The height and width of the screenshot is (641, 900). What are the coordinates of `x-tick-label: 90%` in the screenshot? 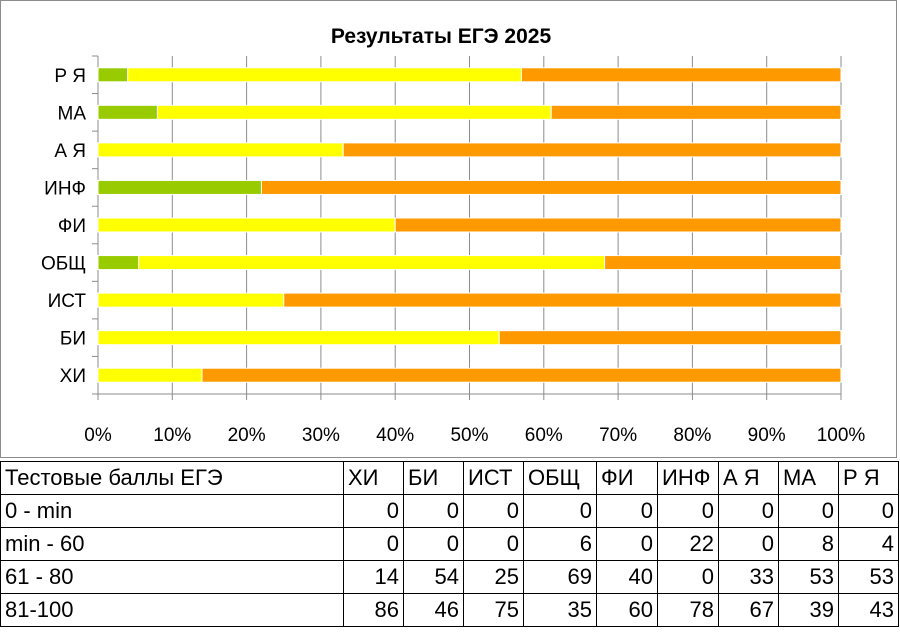 It's located at (767, 435).